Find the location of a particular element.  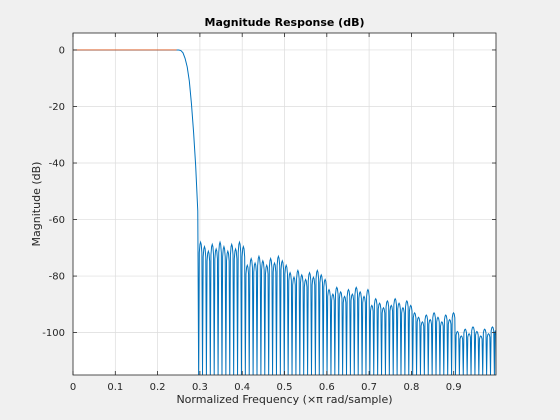

y-tick-label: 0 is located at coordinates (62, 50).